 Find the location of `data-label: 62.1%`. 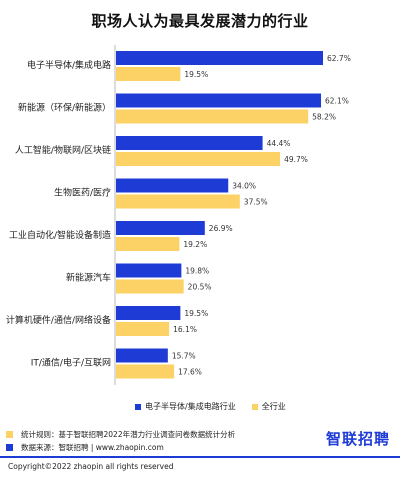

data-label: 62.1% is located at coordinates (337, 101).